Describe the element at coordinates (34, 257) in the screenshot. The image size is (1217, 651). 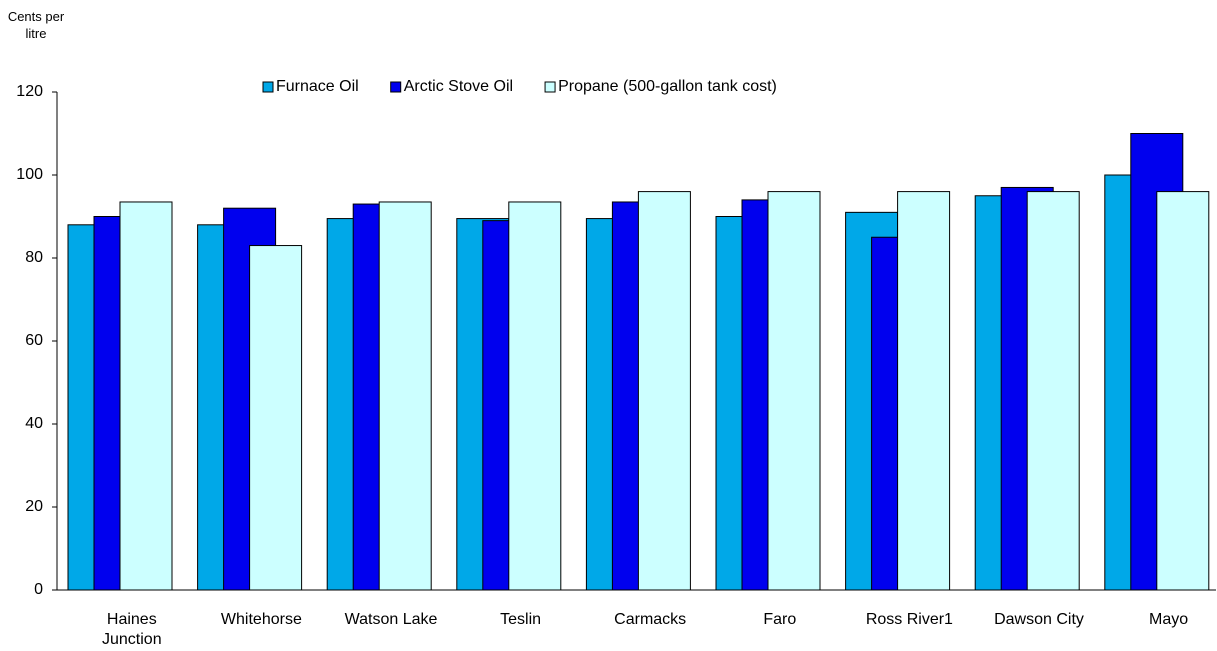
I see `y-tick-label: 80` at that location.